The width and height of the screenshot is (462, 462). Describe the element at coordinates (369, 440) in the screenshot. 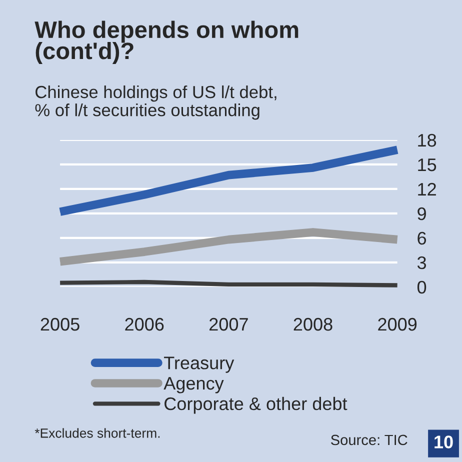

I see `source-note: Source: TIC` at that location.